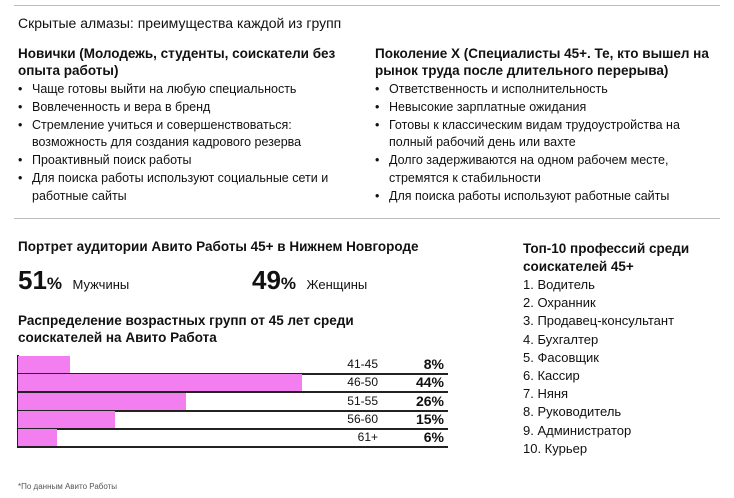 This screenshot has height=498, width=734. What do you see at coordinates (555, 448) in the screenshot?
I see `profession-item: 10. Курьер` at bounding box center [555, 448].